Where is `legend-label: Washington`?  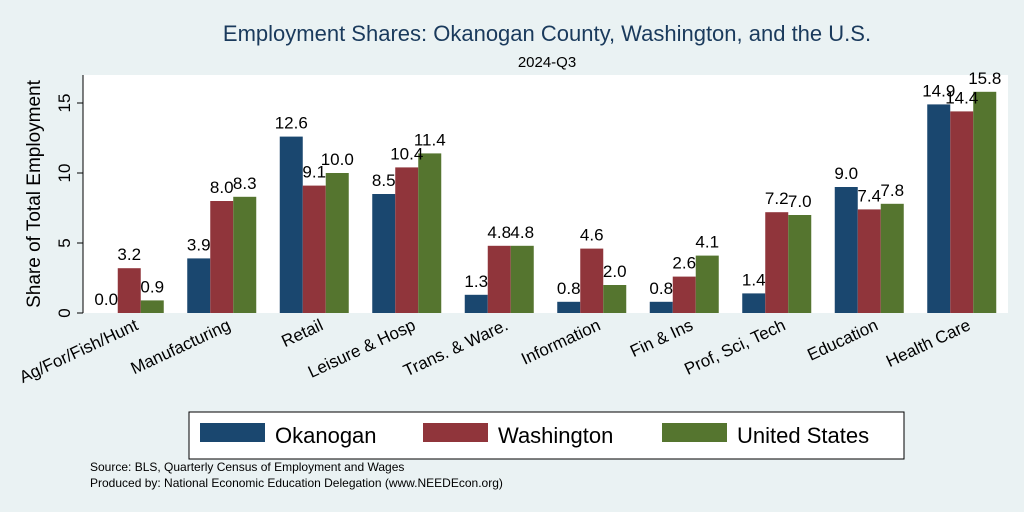
legend-label: Washington is located at coordinates (555, 435).